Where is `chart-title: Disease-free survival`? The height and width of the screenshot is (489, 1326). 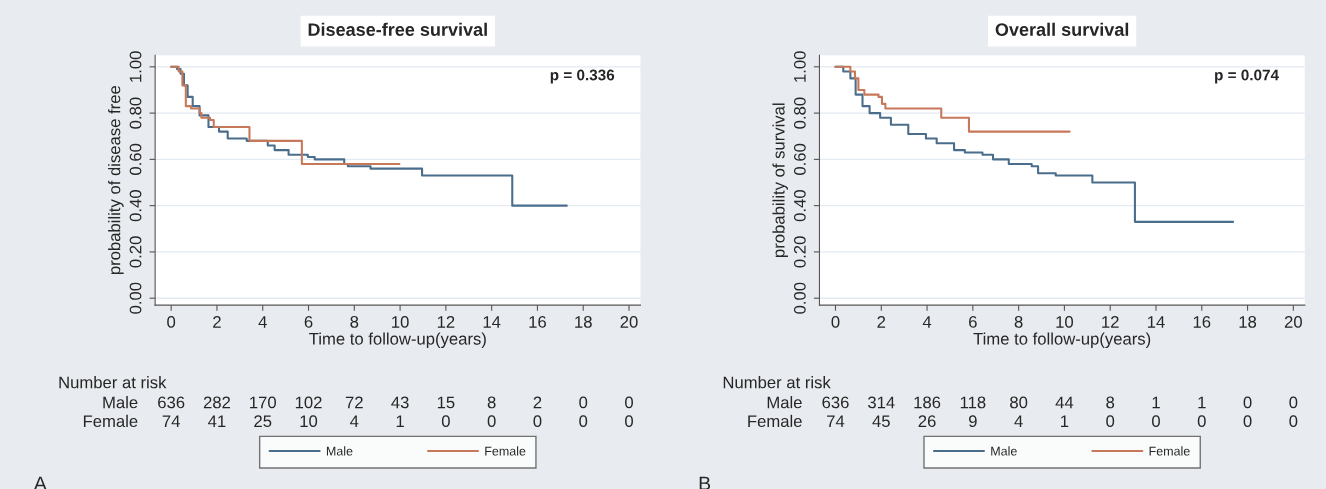 chart-title: Disease-free survival is located at coordinates (397, 29).